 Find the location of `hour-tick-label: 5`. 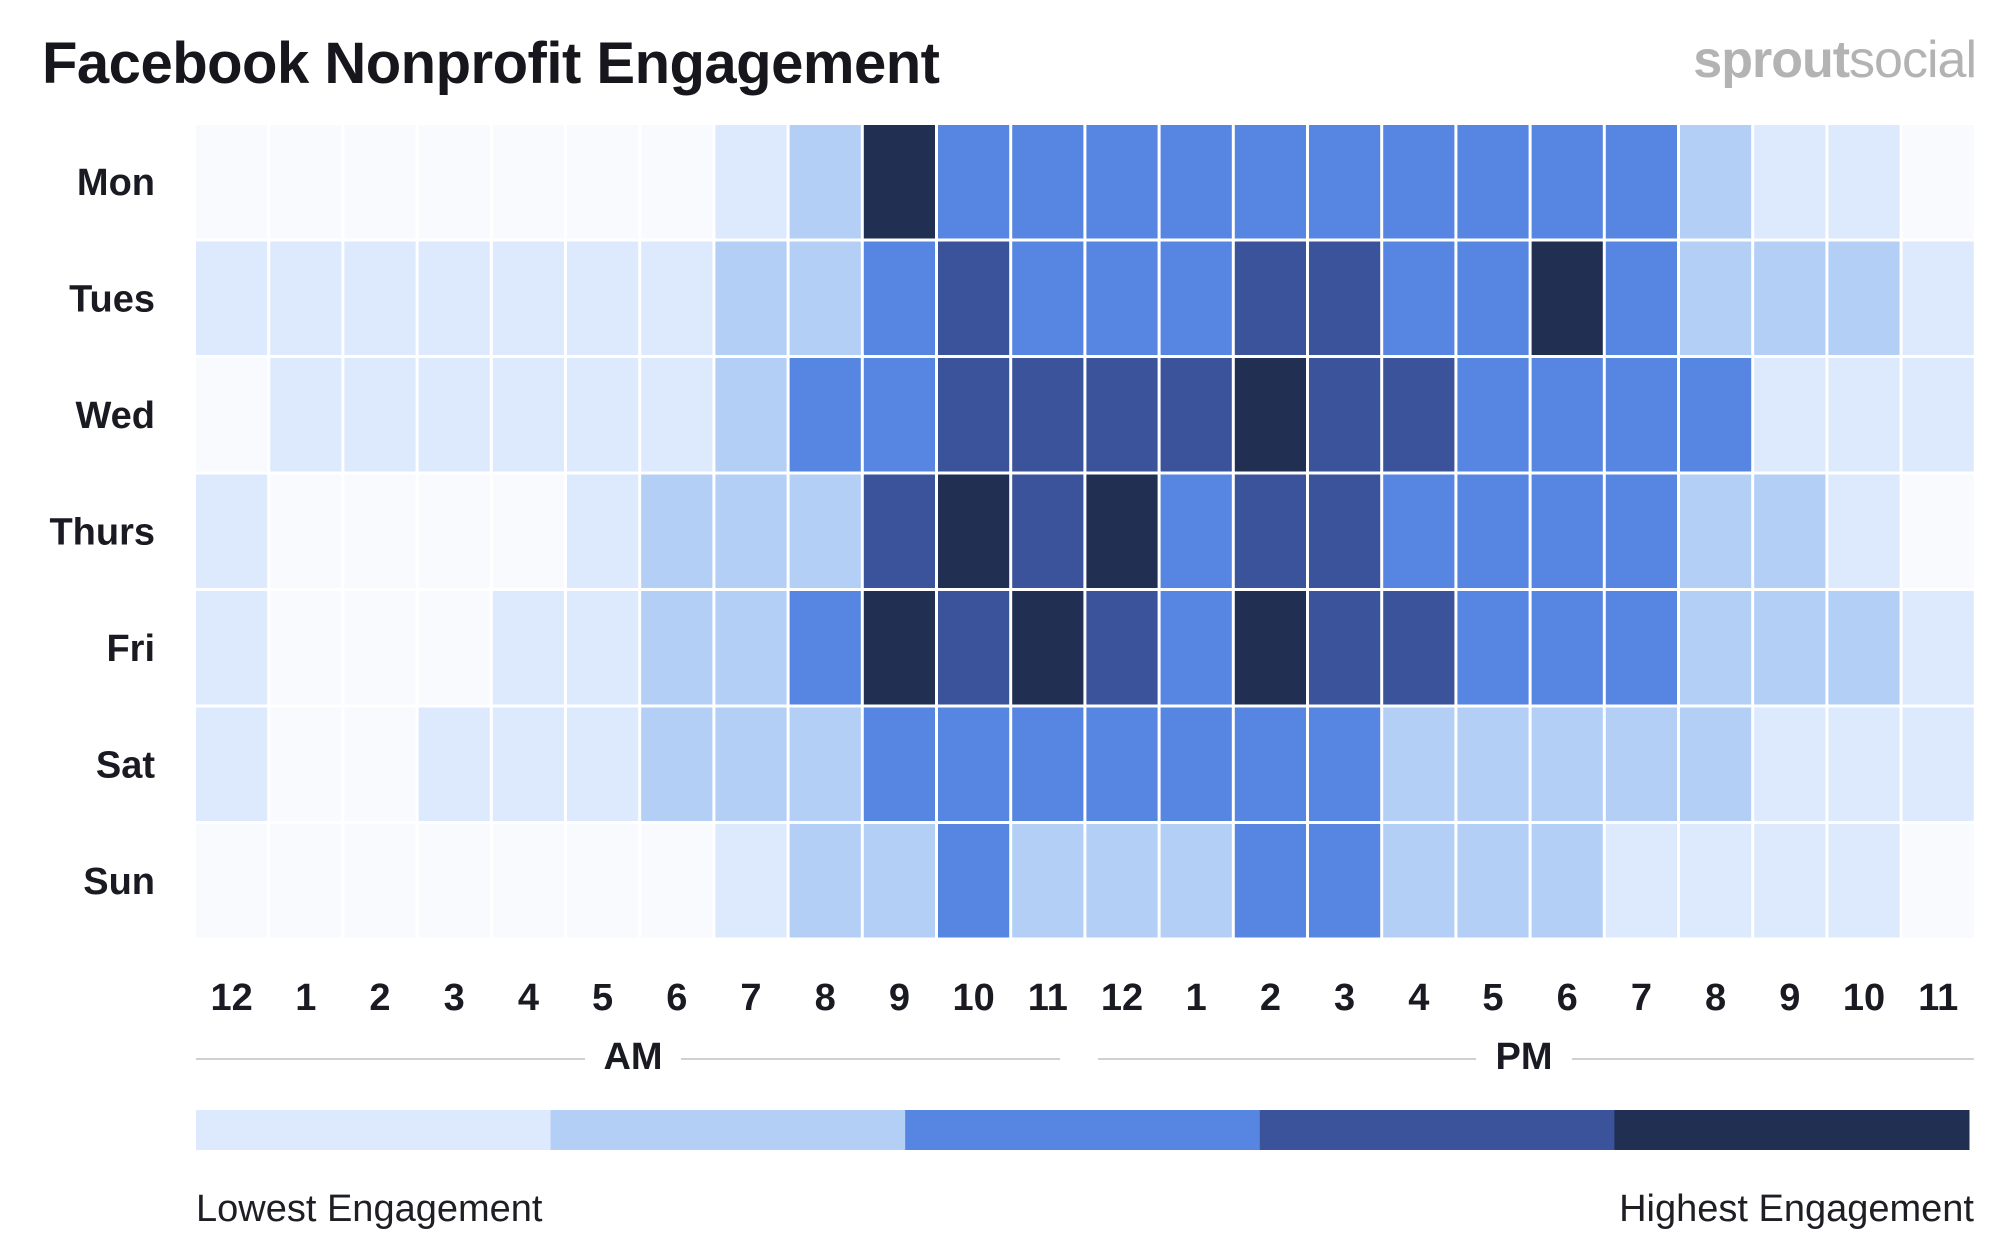

hour-tick-label: 5 is located at coordinates (1492, 998).